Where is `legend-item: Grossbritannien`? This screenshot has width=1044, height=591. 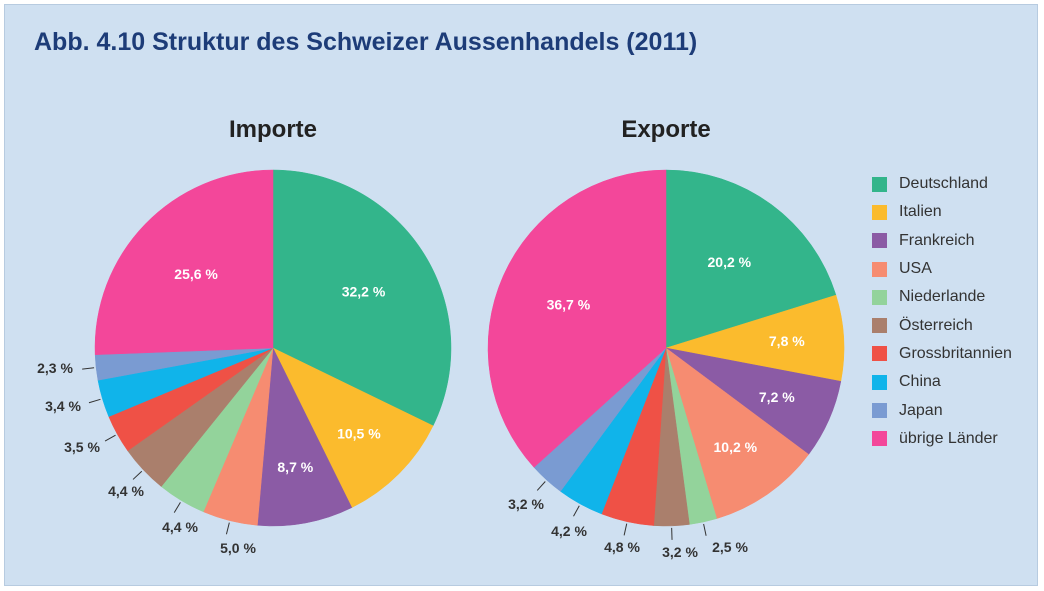 legend-item: Grossbritannien is located at coordinates (952, 354).